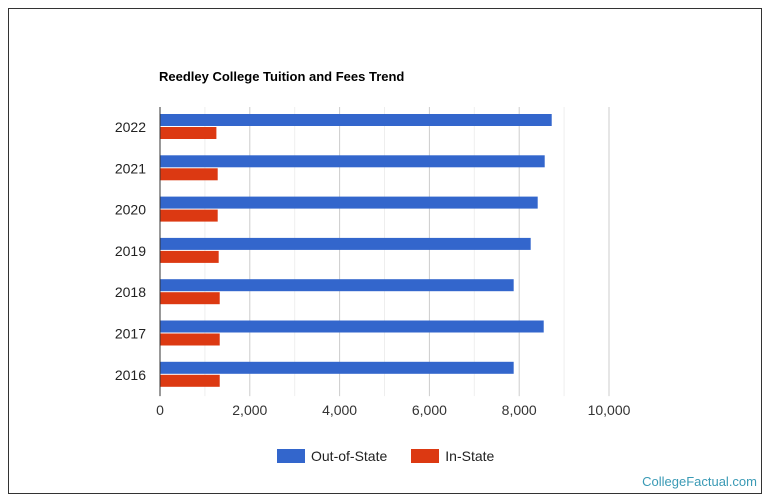 The width and height of the screenshot is (770, 503). What do you see at coordinates (249, 410) in the screenshot?
I see `x-tick-label: 2,000` at bounding box center [249, 410].